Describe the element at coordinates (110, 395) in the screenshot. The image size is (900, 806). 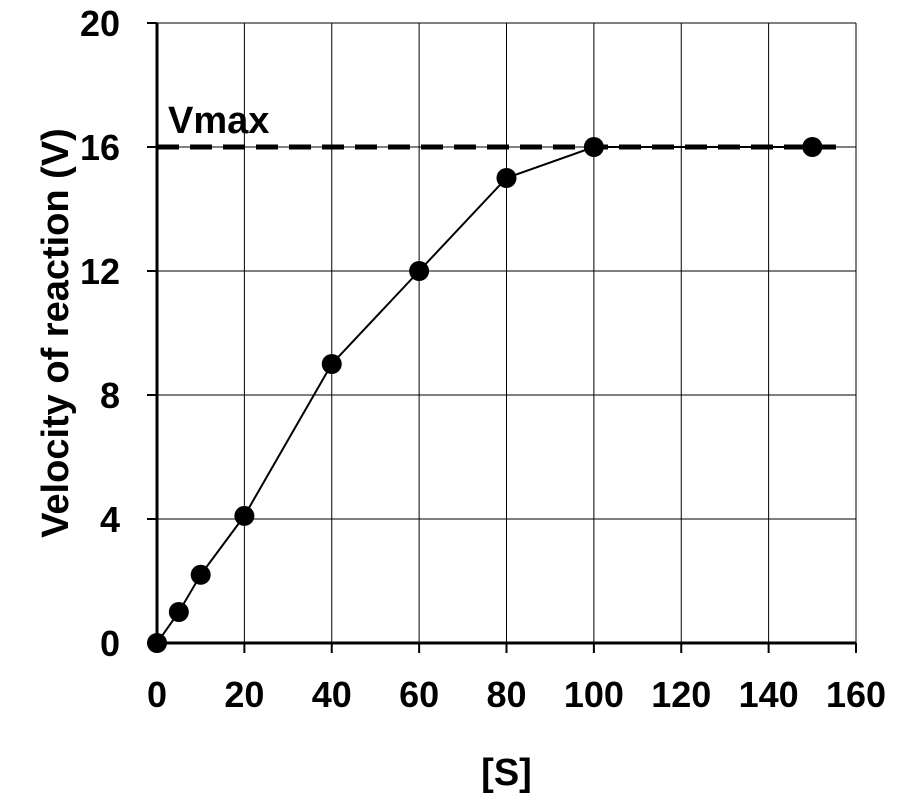
I see `y-tick-label: 8` at that location.